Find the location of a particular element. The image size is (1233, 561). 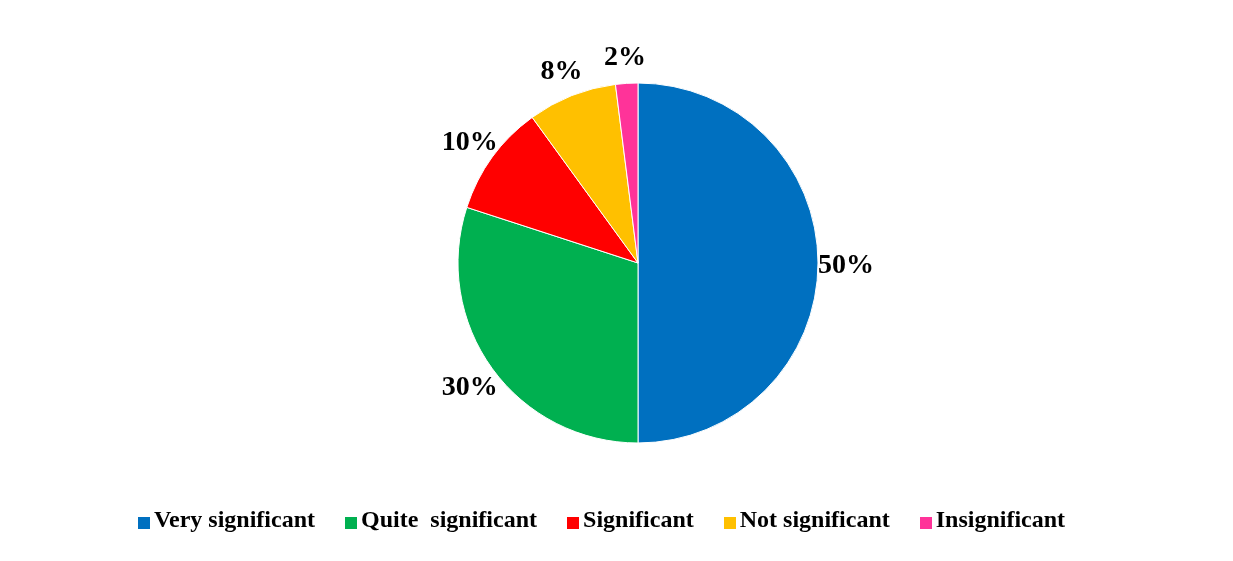

legend-label: Insignificant is located at coordinates (1000, 519).